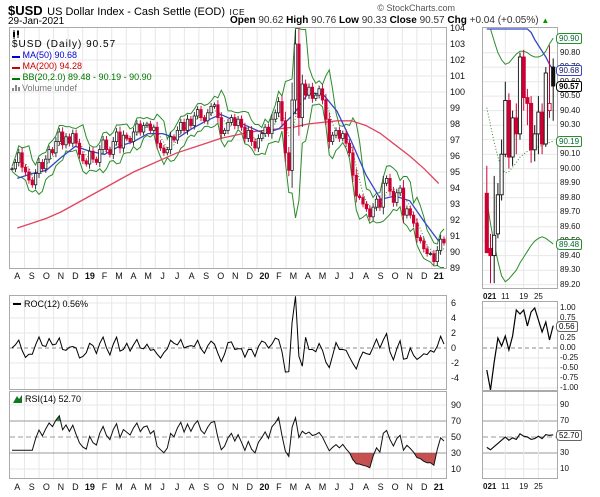 This screenshot has height=497, width=600. What do you see at coordinates (545, 20) in the screenshot?
I see `change-up-arrow-icon: ▲` at bounding box center [545, 20].